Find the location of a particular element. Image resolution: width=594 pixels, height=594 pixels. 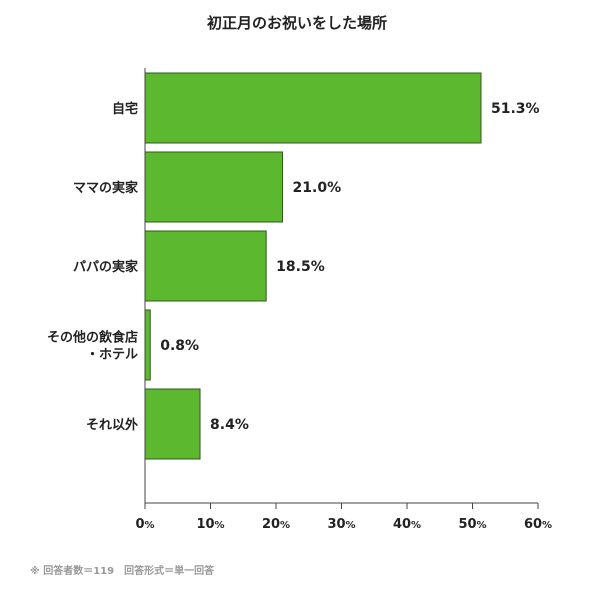

value-label: 21.0% is located at coordinates (317, 188).